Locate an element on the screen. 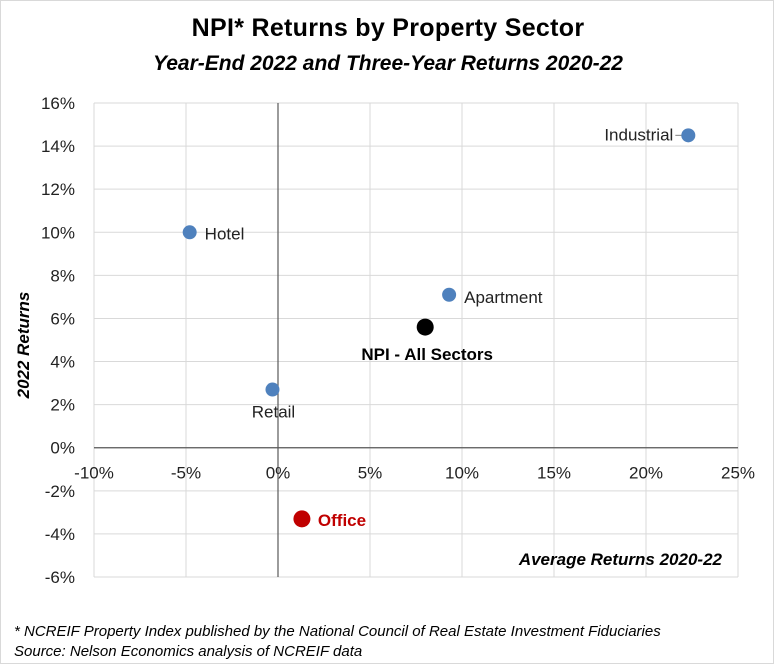 This screenshot has height=666, width=776. x-tick-label: 5% is located at coordinates (370, 473).